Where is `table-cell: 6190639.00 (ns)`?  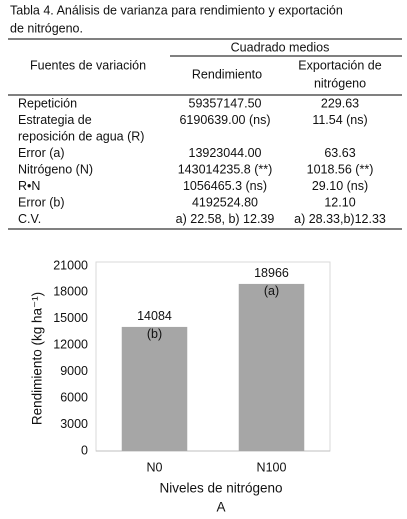 table-cell: 6190639.00 (ns) is located at coordinates (224, 120).